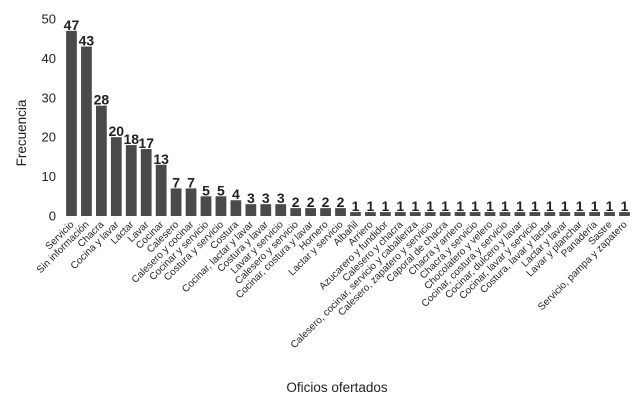  I want to click on bar-value-label: 4, so click(236, 194).